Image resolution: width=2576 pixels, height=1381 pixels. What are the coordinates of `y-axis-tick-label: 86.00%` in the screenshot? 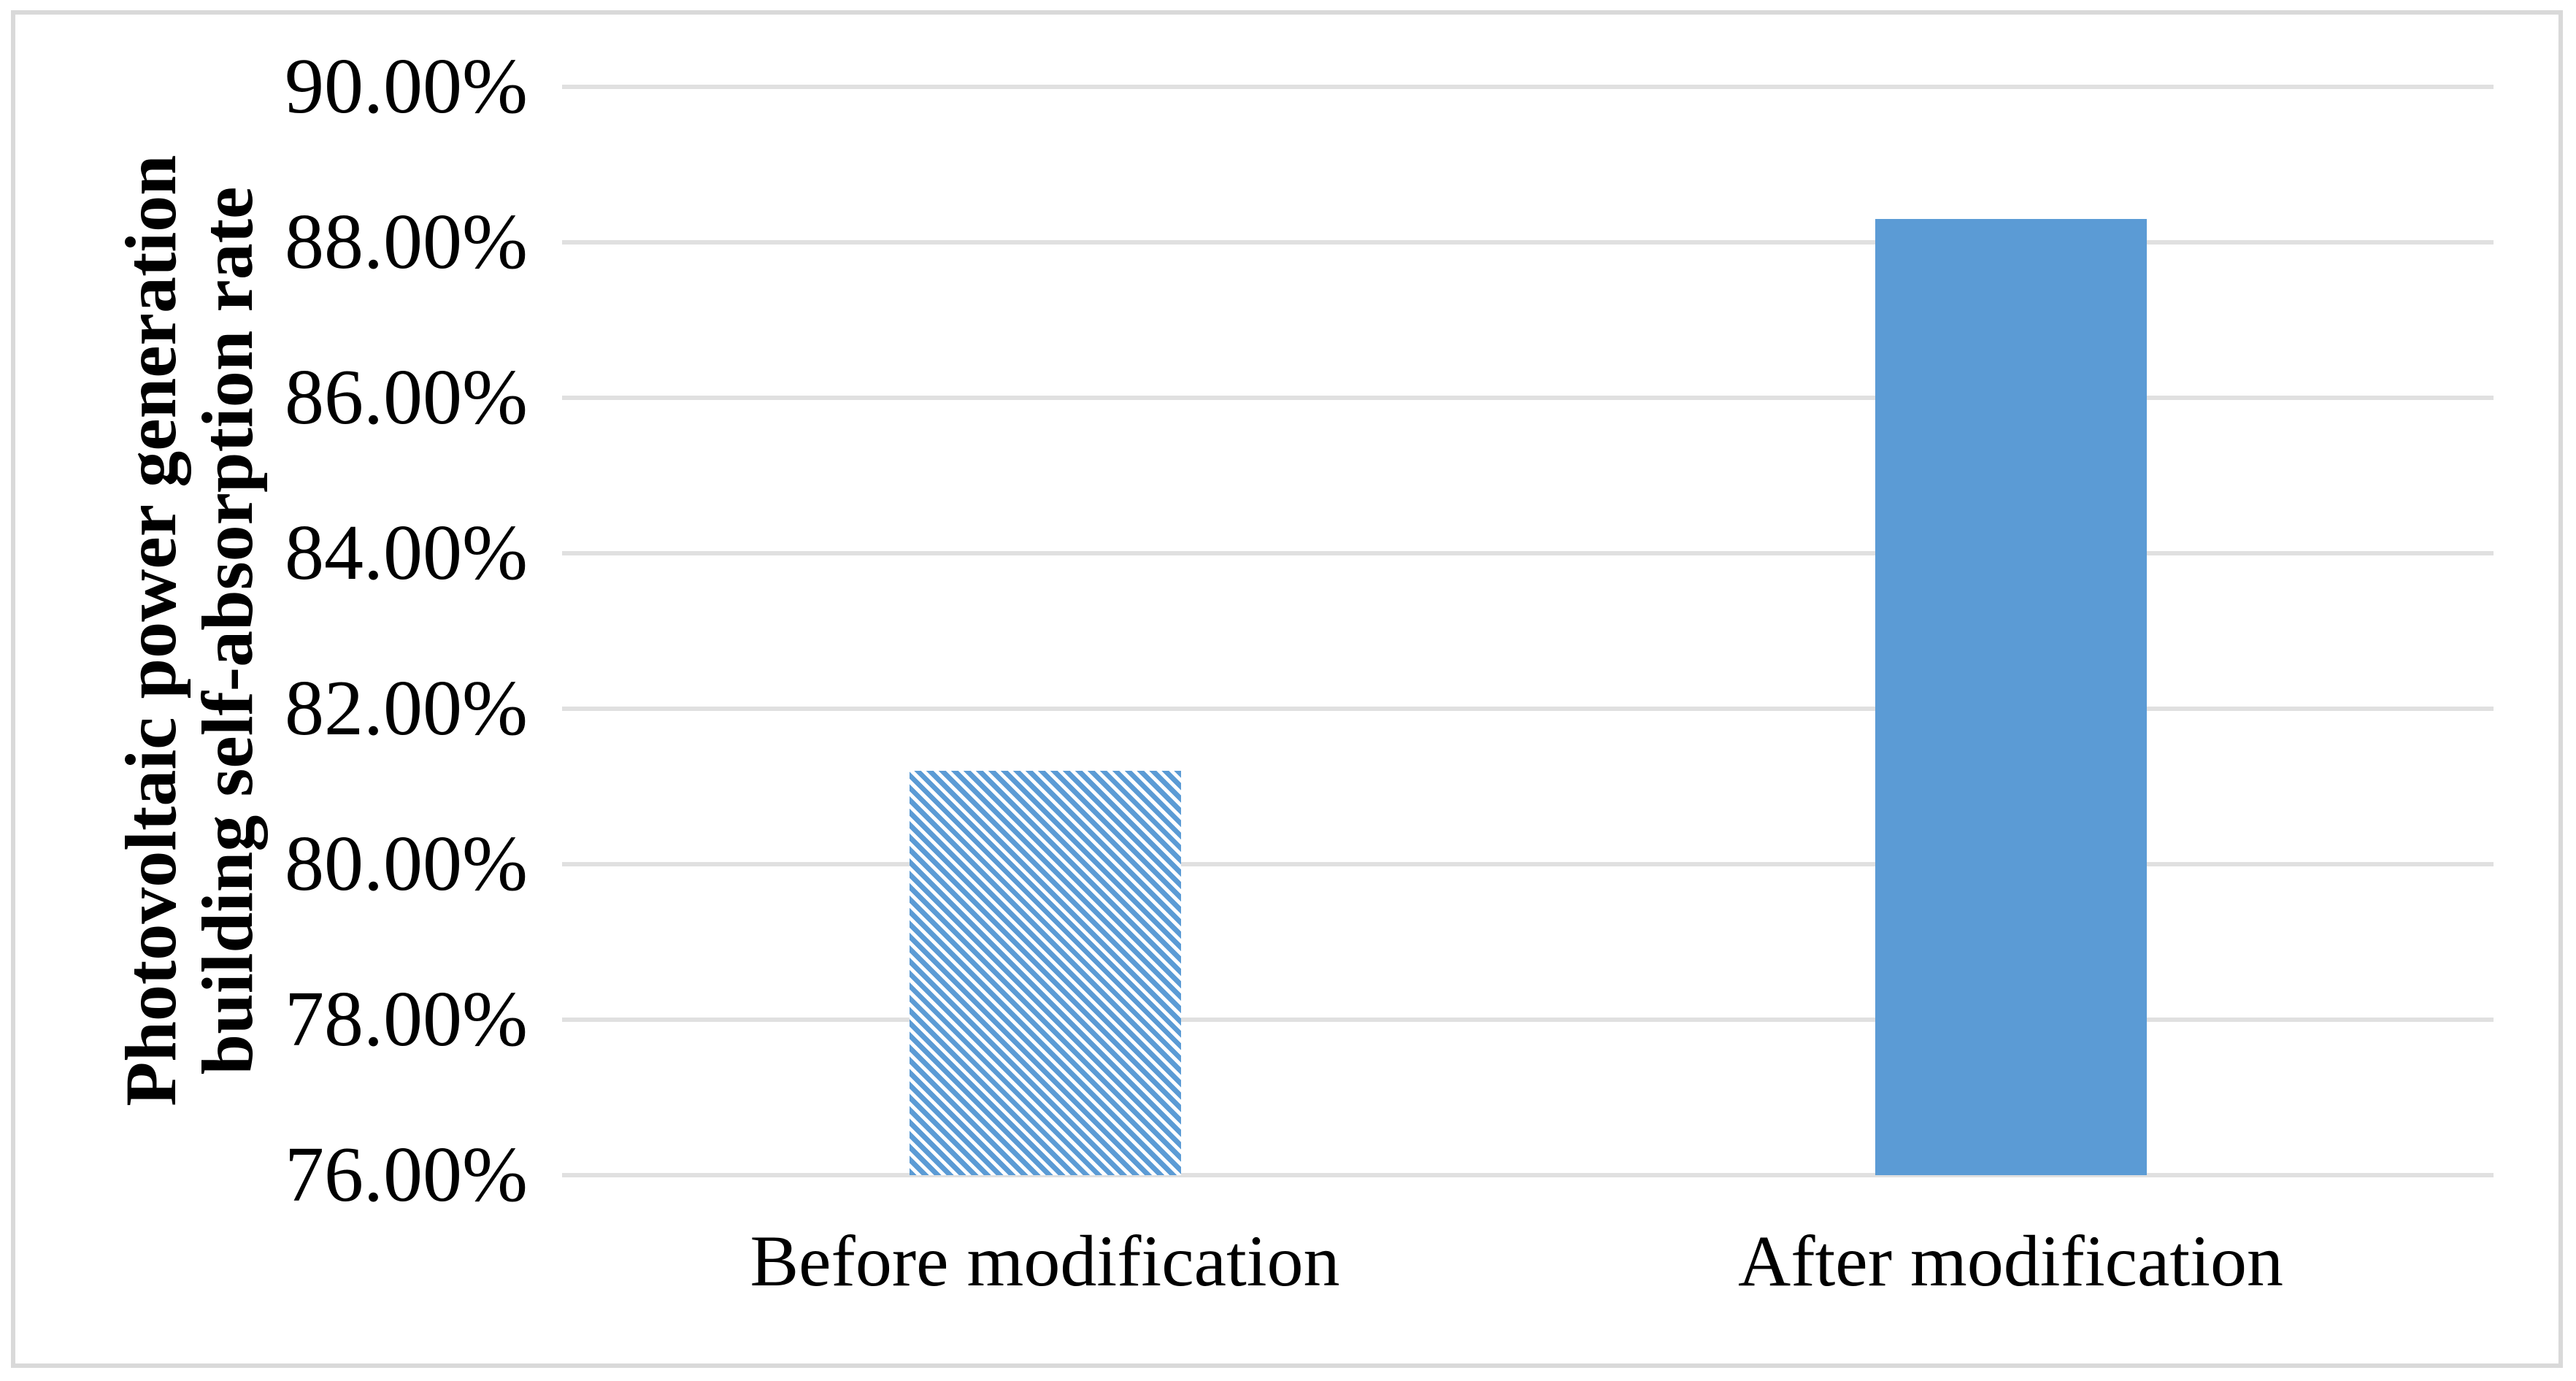 It's located at (406, 397).